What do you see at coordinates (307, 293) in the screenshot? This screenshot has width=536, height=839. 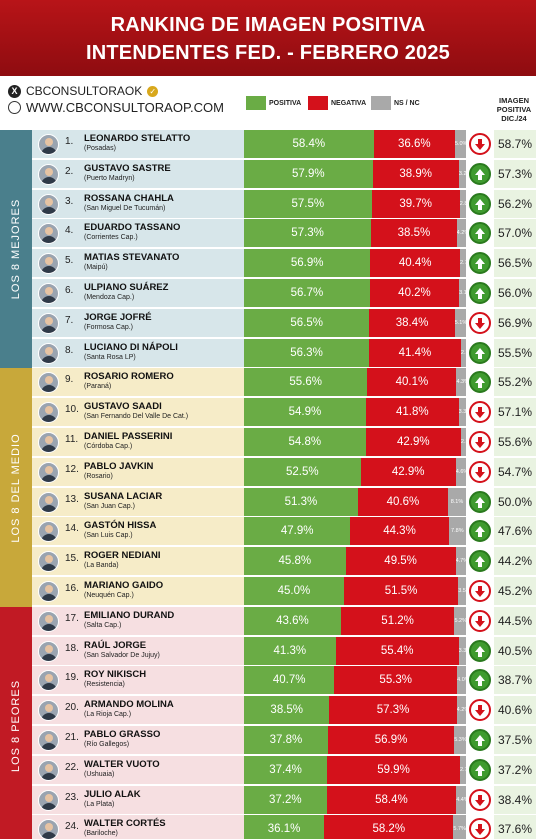 I see `positive-bar: 56.7%` at bounding box center [307, 293].